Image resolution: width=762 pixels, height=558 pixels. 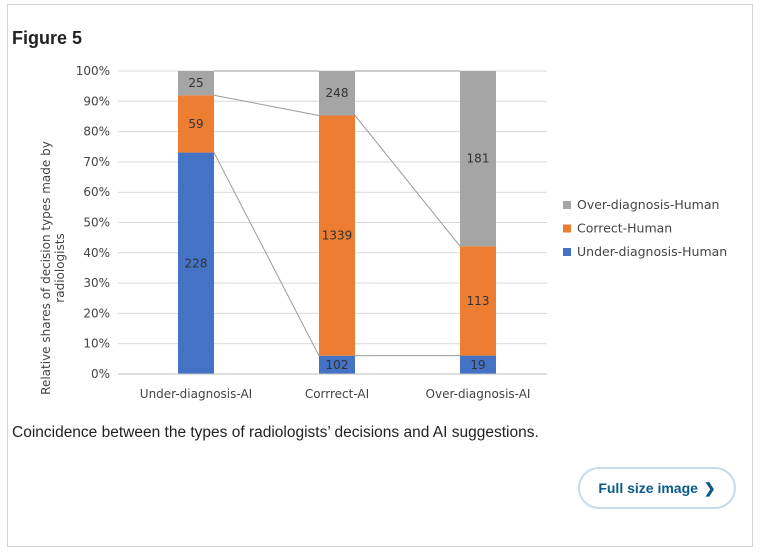 I want to click on data-label: 25, so click(x=195, y=83).